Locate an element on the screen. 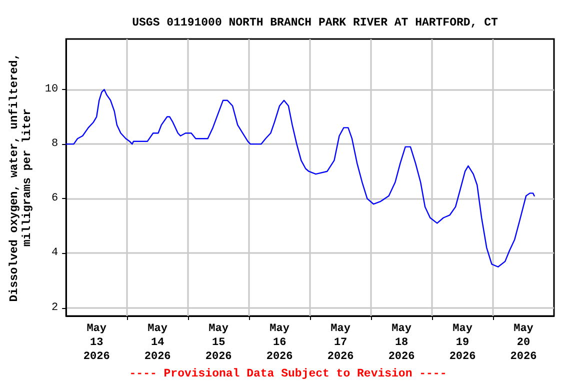 This screenshot has height=384, width=576. text: ---- Provisional Data Subject to Revision ---- is located at coordinates (288, 374).